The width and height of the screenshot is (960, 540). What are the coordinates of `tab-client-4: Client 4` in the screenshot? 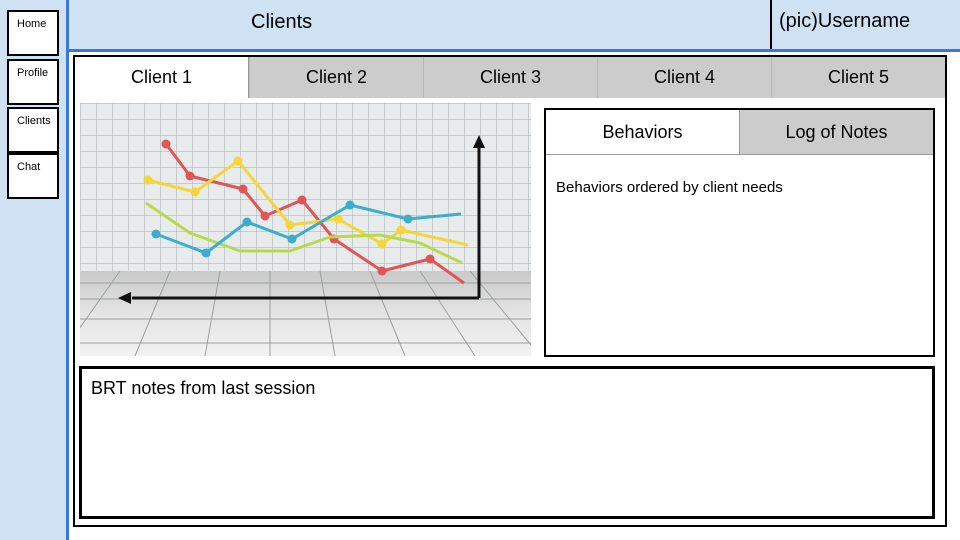 It's located at (684, 77).